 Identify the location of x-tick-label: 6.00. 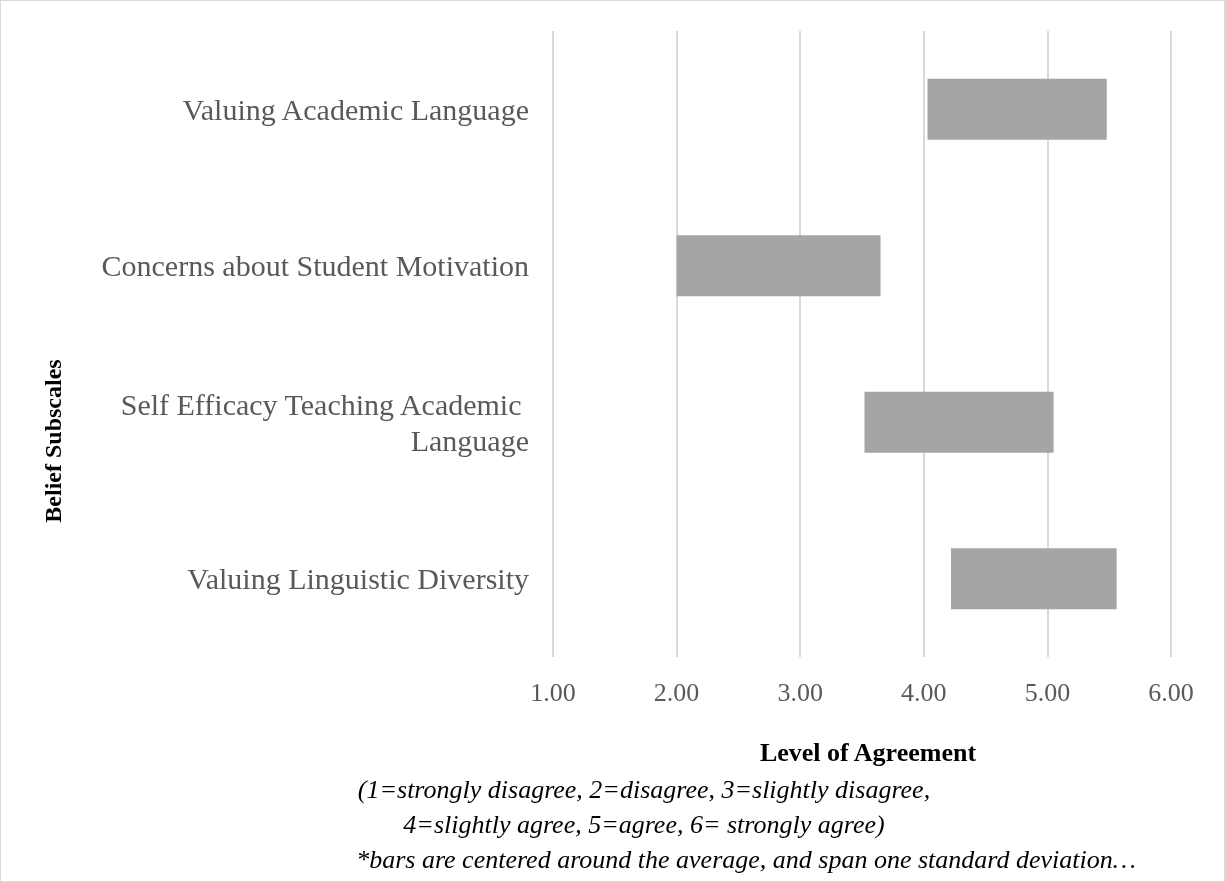
(1171, 692).